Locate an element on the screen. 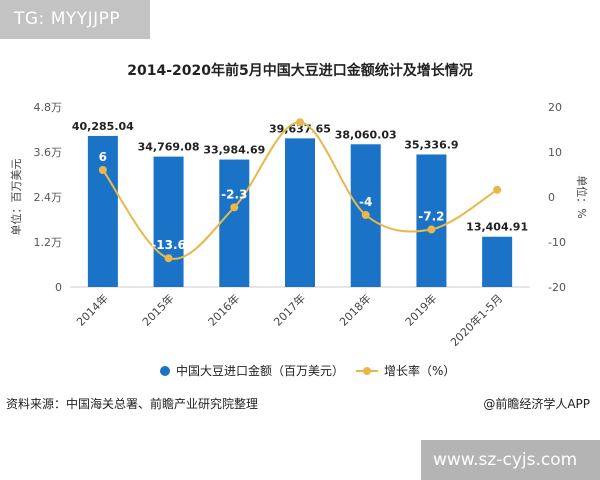 This screenshot has height=480, width=600. footer: 资料来源：中国海关总署、前瞻产业研究院整理 @前瞻经济学人APP is located at coordinates (300, 404).